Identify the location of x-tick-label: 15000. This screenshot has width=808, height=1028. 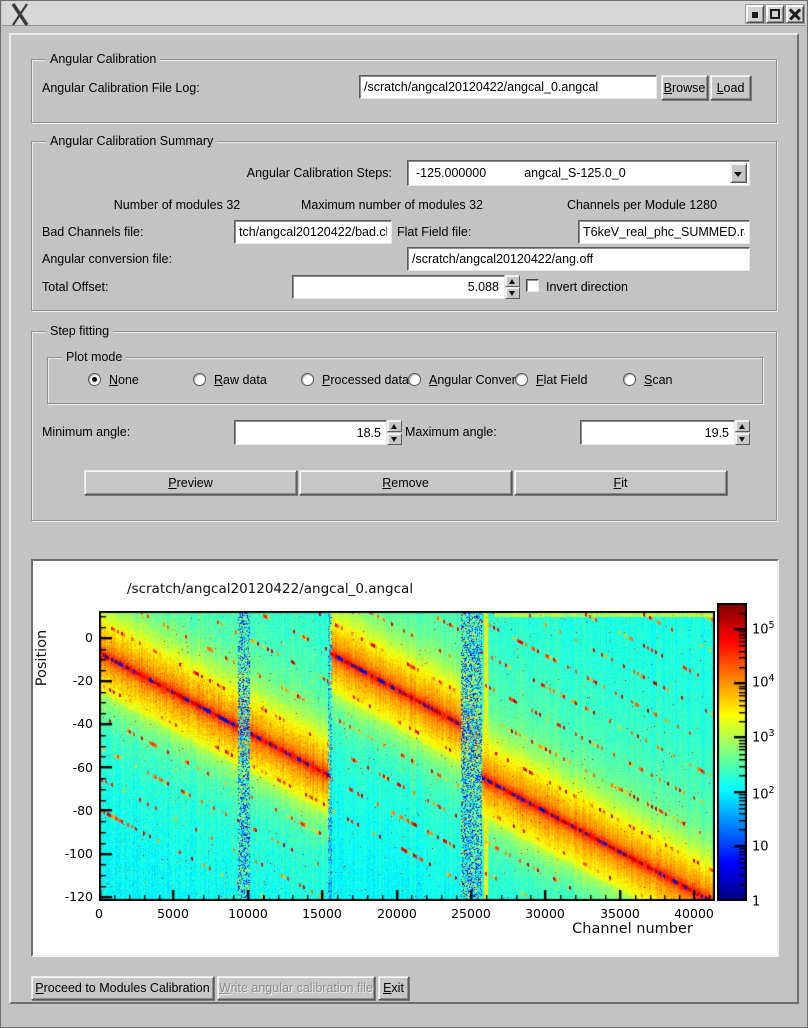
(322, 913).